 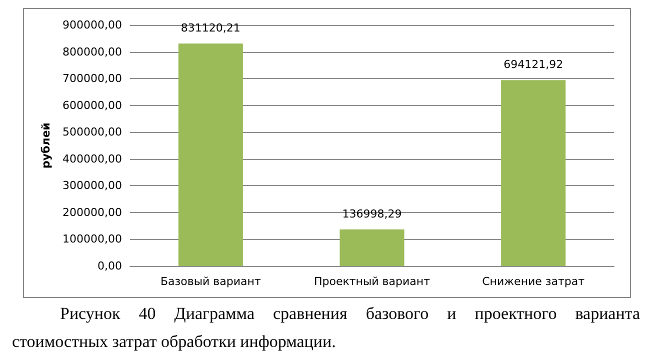 What do you see at coordinates (92, 79) in the screenshot?
I see `y-tick-label: 700000,00` at bounding box center [92, 79].